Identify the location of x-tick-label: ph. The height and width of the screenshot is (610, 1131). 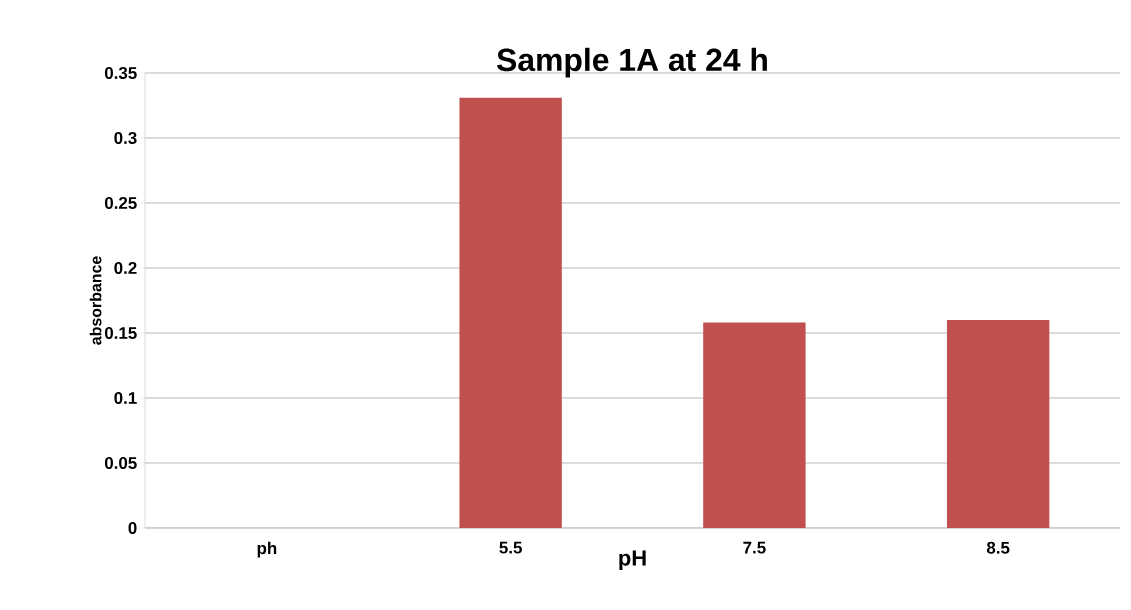
(267, 549).